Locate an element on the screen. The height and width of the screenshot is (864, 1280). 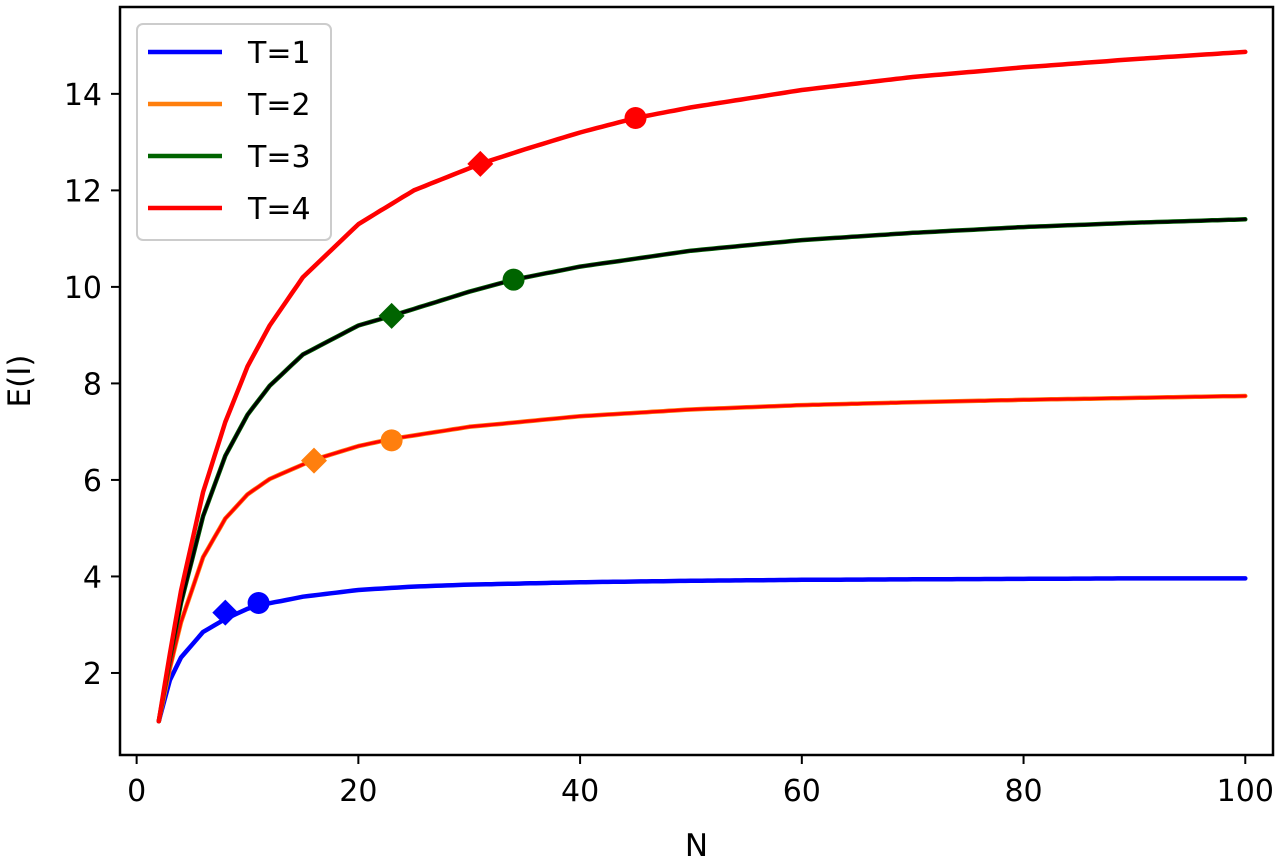
y-tick-label: 4 is located at coordinates (92, 577).